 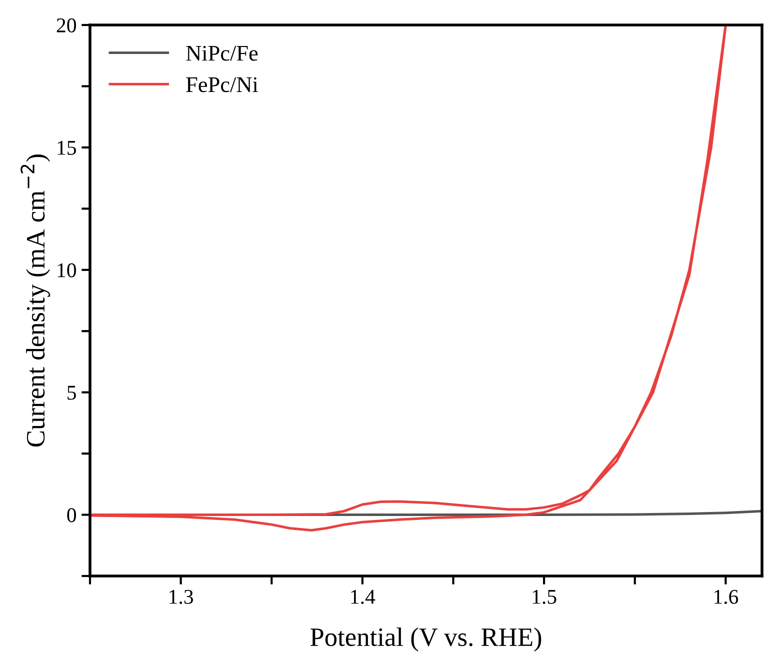 What do you see at coordinates (222, 84) in the screenshot?
I see `legend-label: FePc/Ni` at bounding box center [222, 84].